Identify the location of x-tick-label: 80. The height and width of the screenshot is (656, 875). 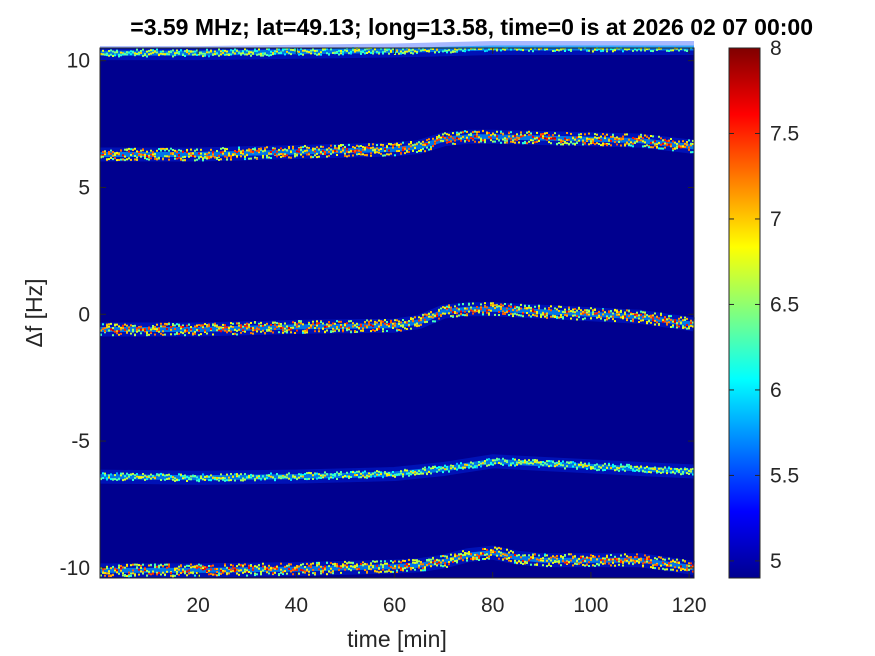
(492, 605).